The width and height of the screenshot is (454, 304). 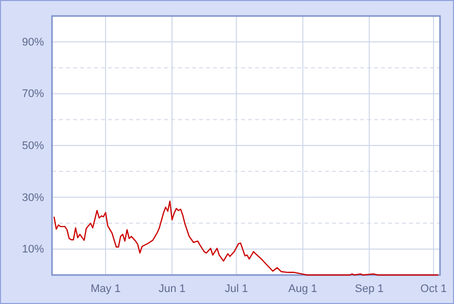 What do you see at coordinates (33, 42) in the screenshot?
I see `y-tick-label: 90%` at bounding box center [33, 42].